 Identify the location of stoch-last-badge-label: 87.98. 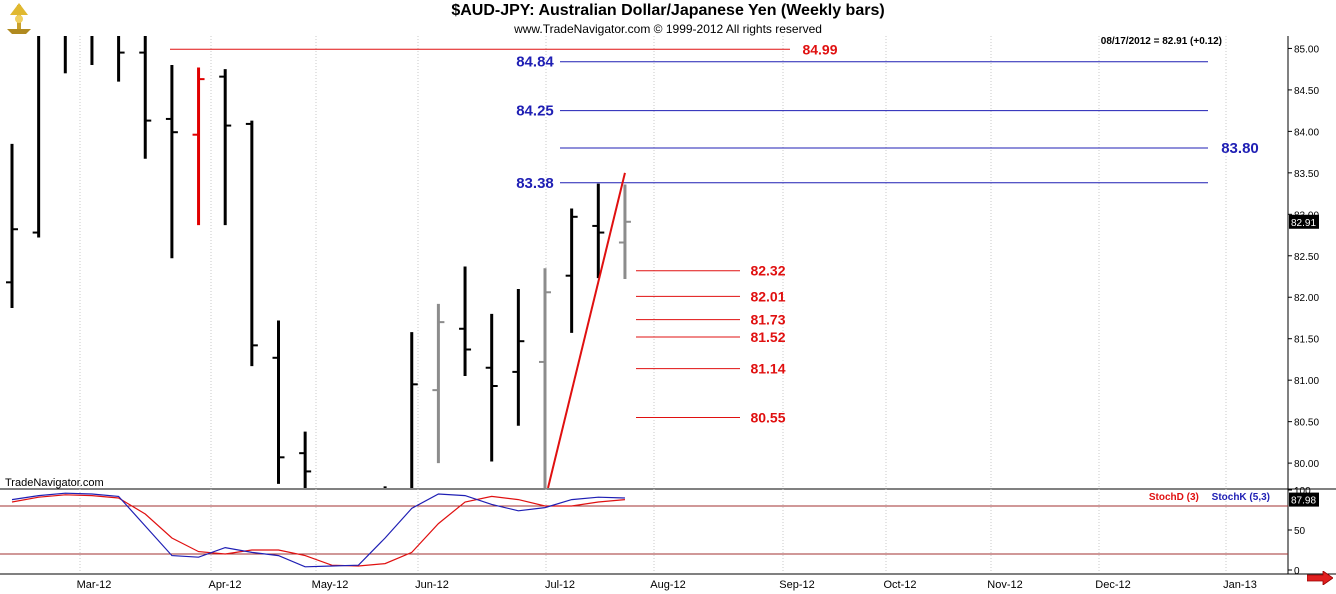
(1303, 501).